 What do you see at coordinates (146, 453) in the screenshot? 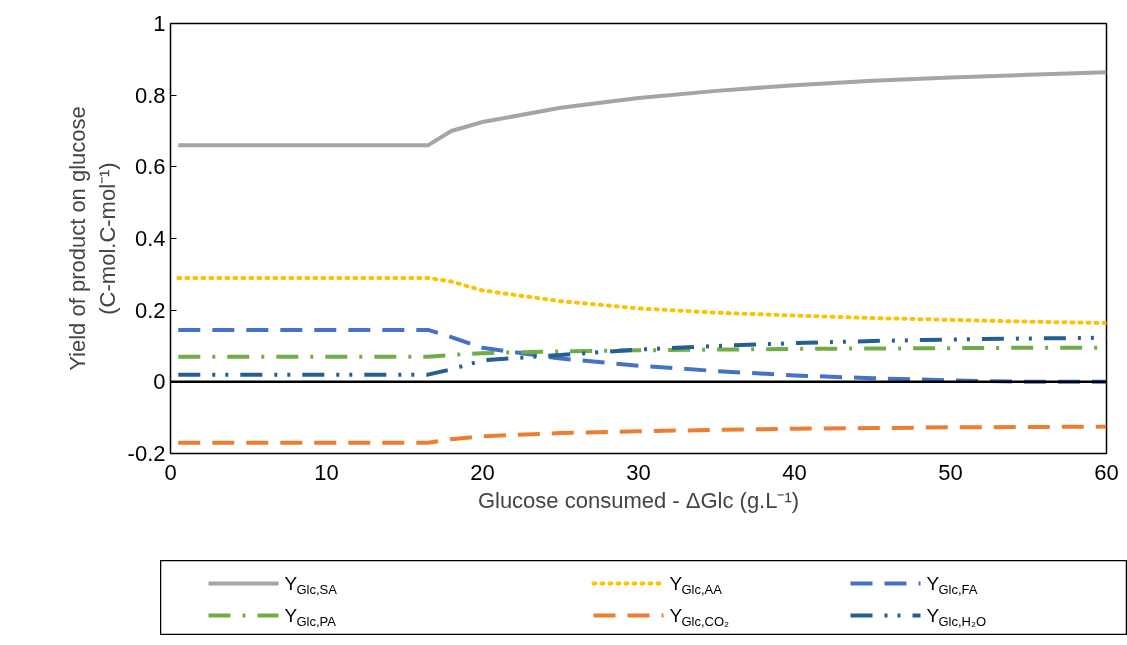
I see `y-tick-label: -0.2` at bounding box center [146, 453].